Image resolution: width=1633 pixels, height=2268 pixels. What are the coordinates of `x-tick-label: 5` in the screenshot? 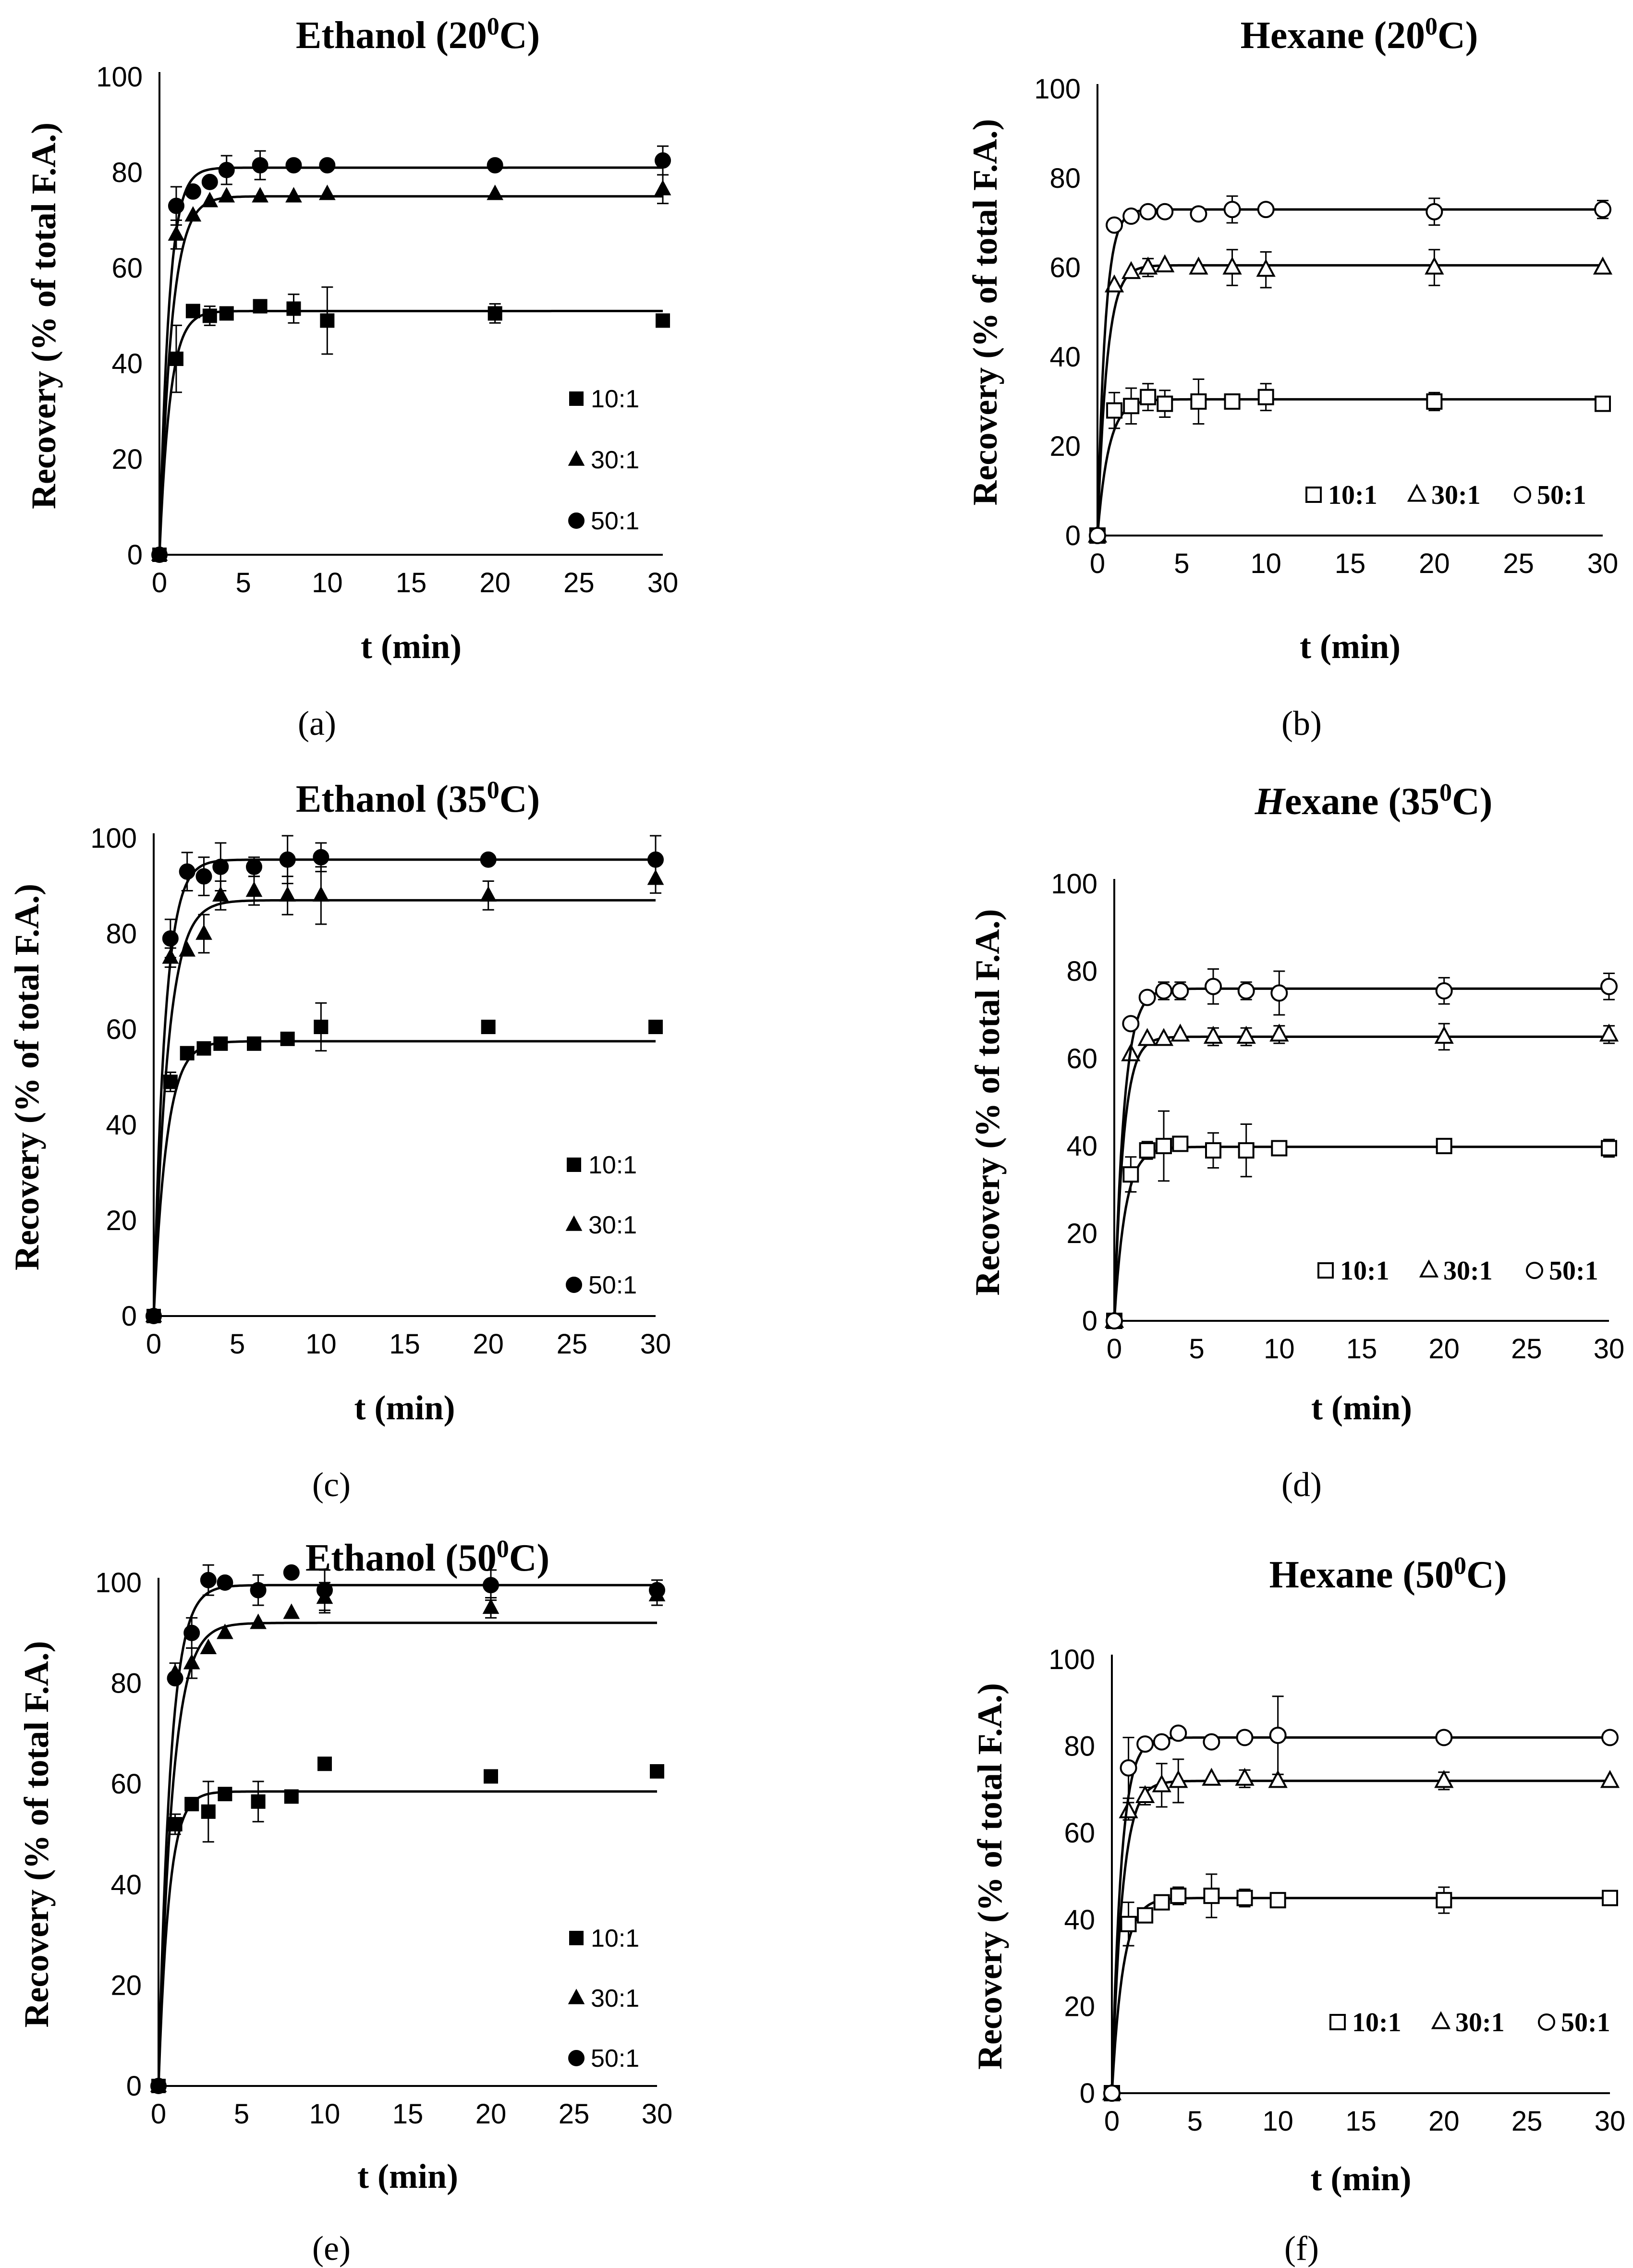 It's located at (241, 2114).